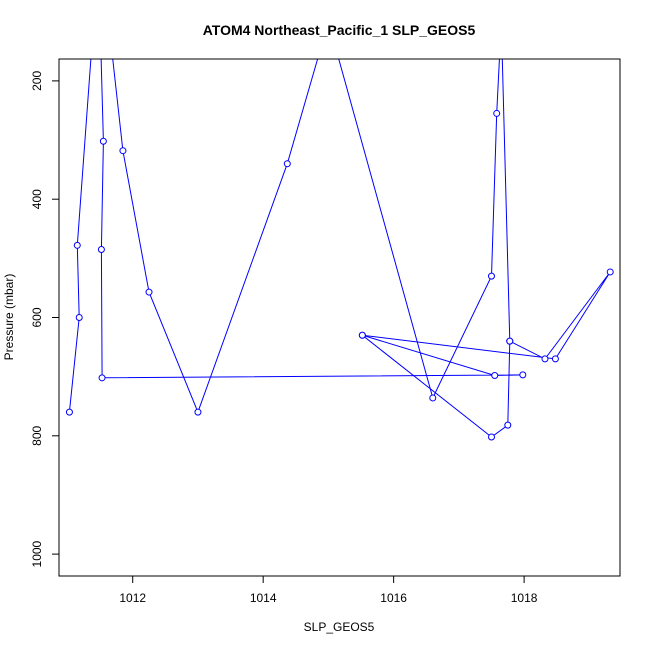 This screenshot has width=650, height=650. I want to click on y-tick-label: 200, so click(37, 81).